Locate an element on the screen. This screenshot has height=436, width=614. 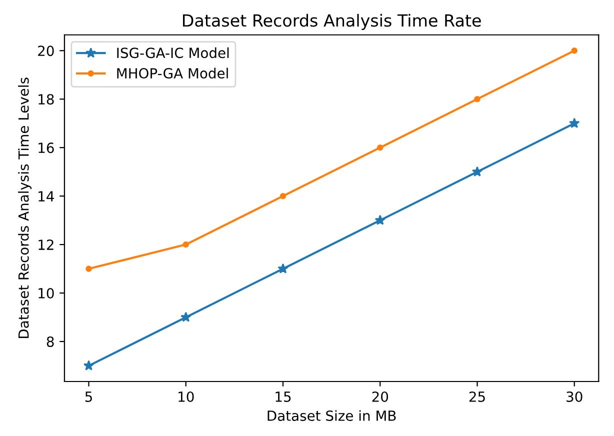
y-tick-label: 14 is located at coordinates (46, 196).